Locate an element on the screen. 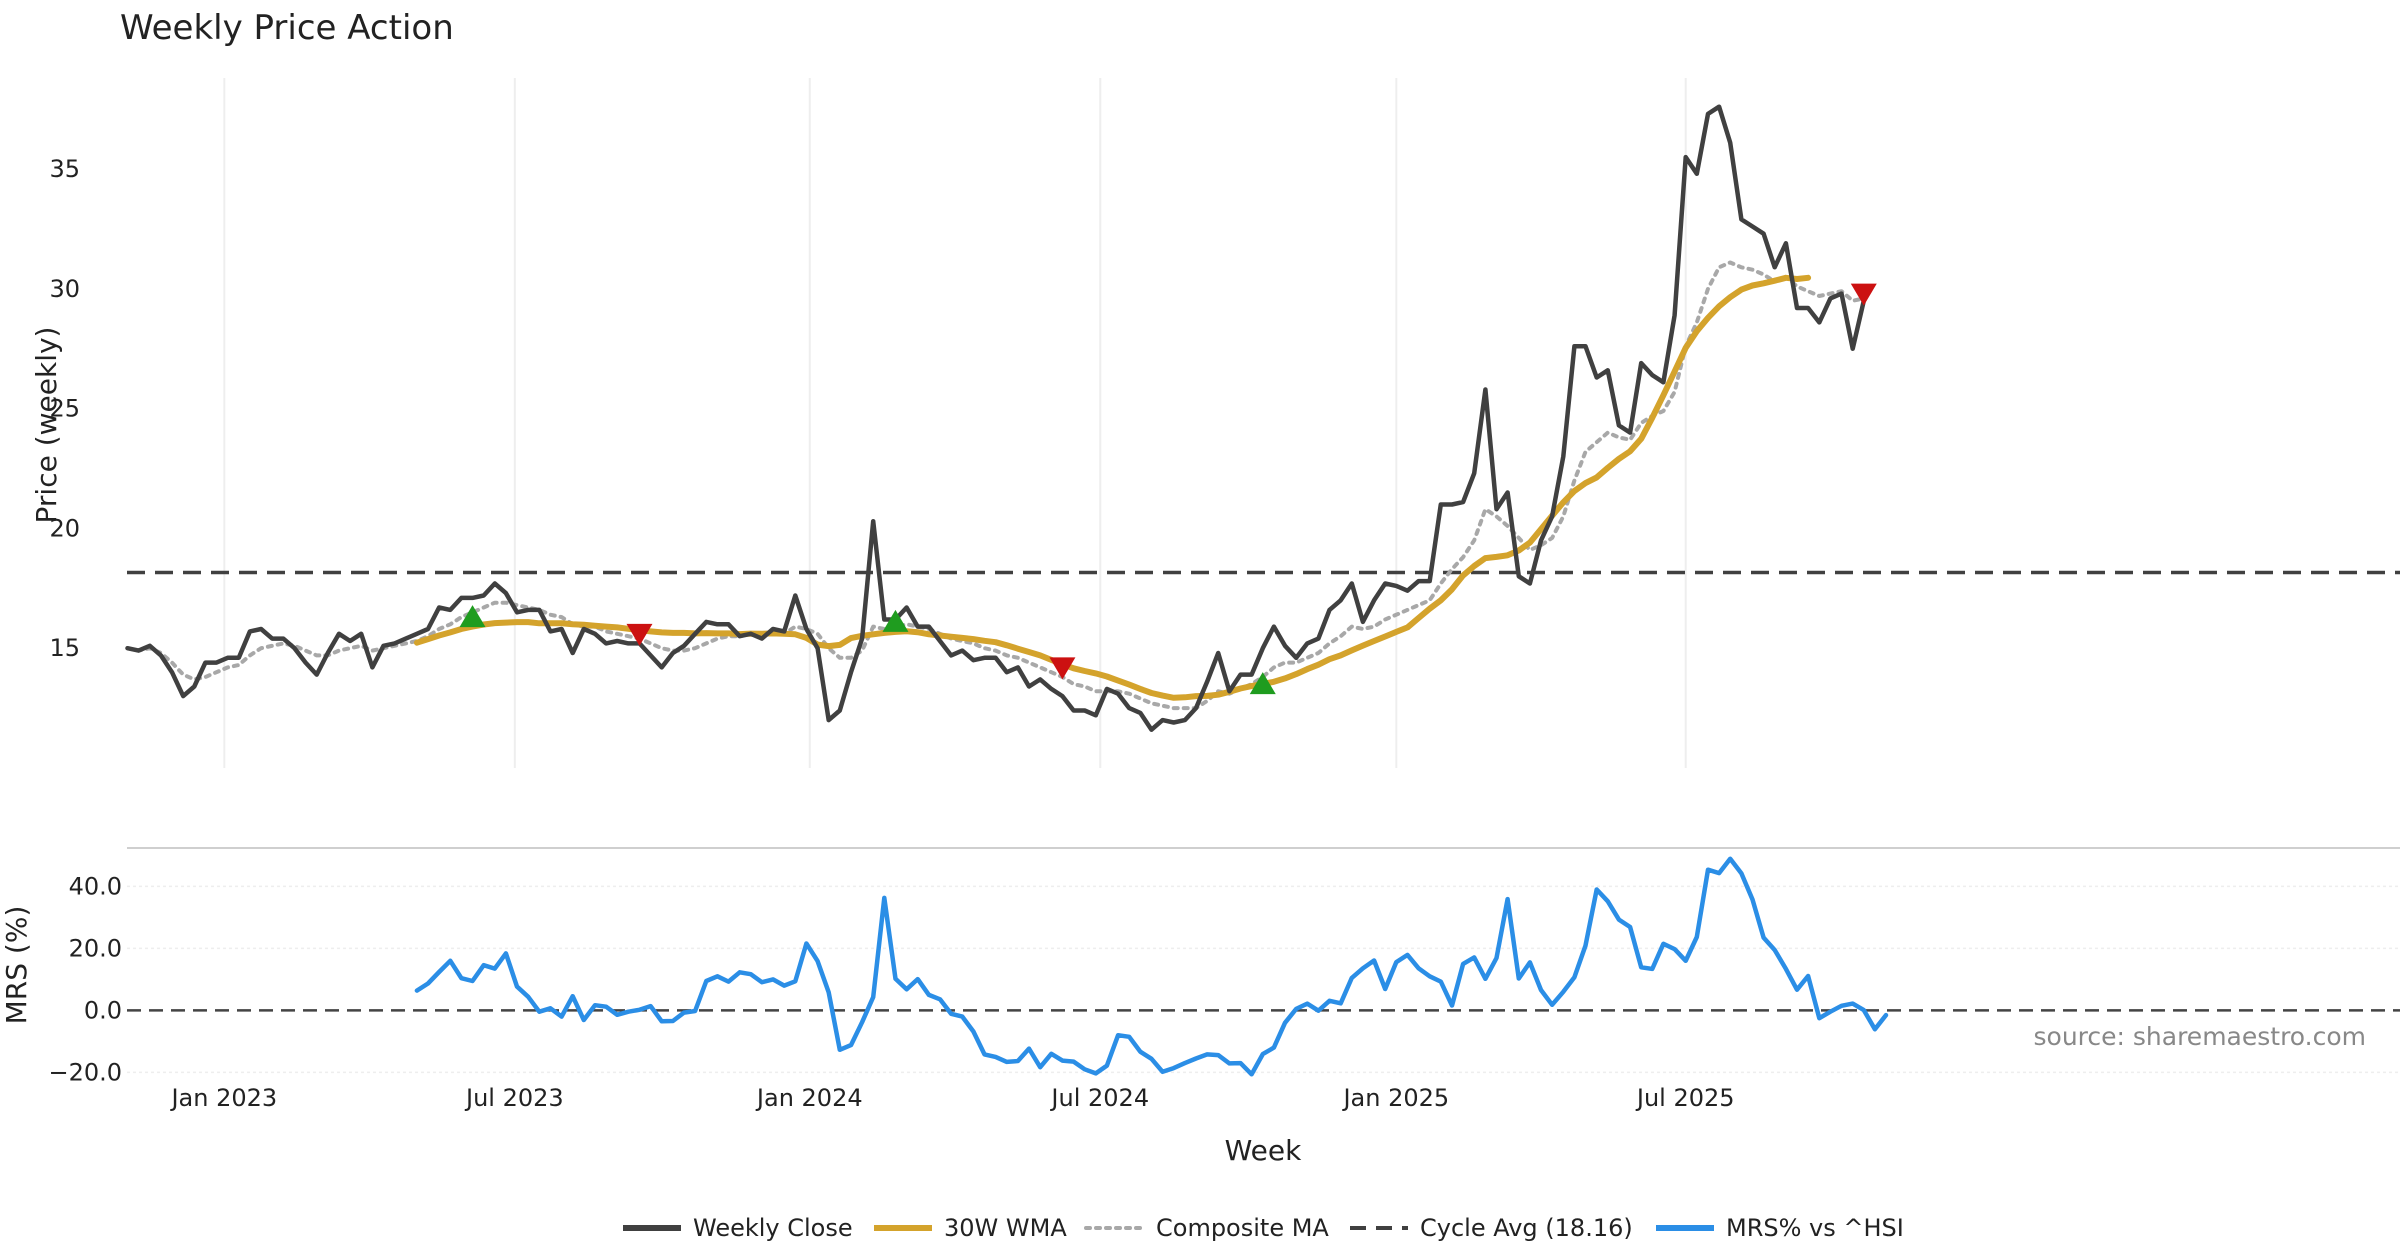 The image size is (2400, 1260). legend-label-3: Cycle Avg (18.16) is located at coordinates (1526, 1228).